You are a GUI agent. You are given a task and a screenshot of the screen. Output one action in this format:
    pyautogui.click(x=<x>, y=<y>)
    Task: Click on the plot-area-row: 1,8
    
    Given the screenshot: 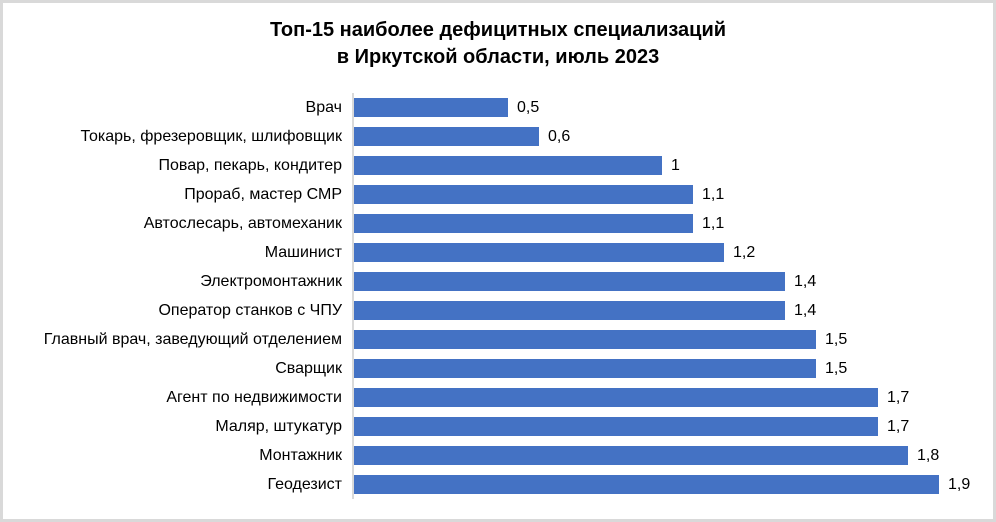 What is the action you would take?
    pyautogui.click(x=672, y=455)
    